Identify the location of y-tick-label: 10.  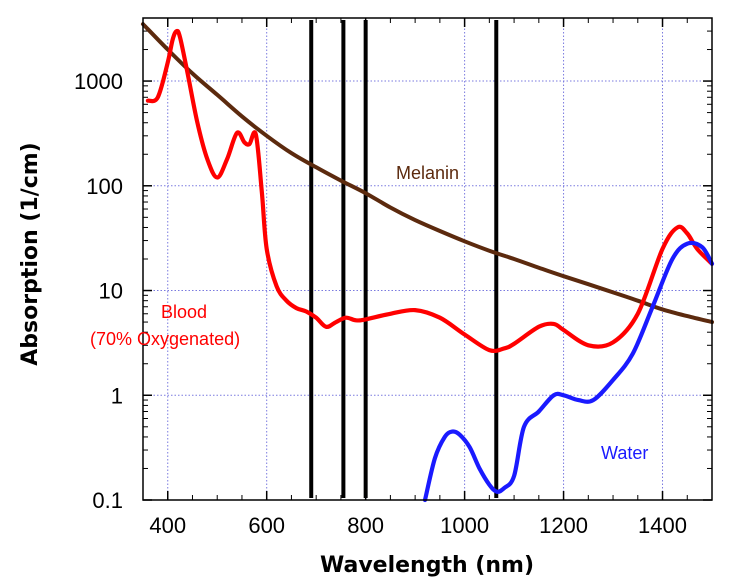
(111, 291).